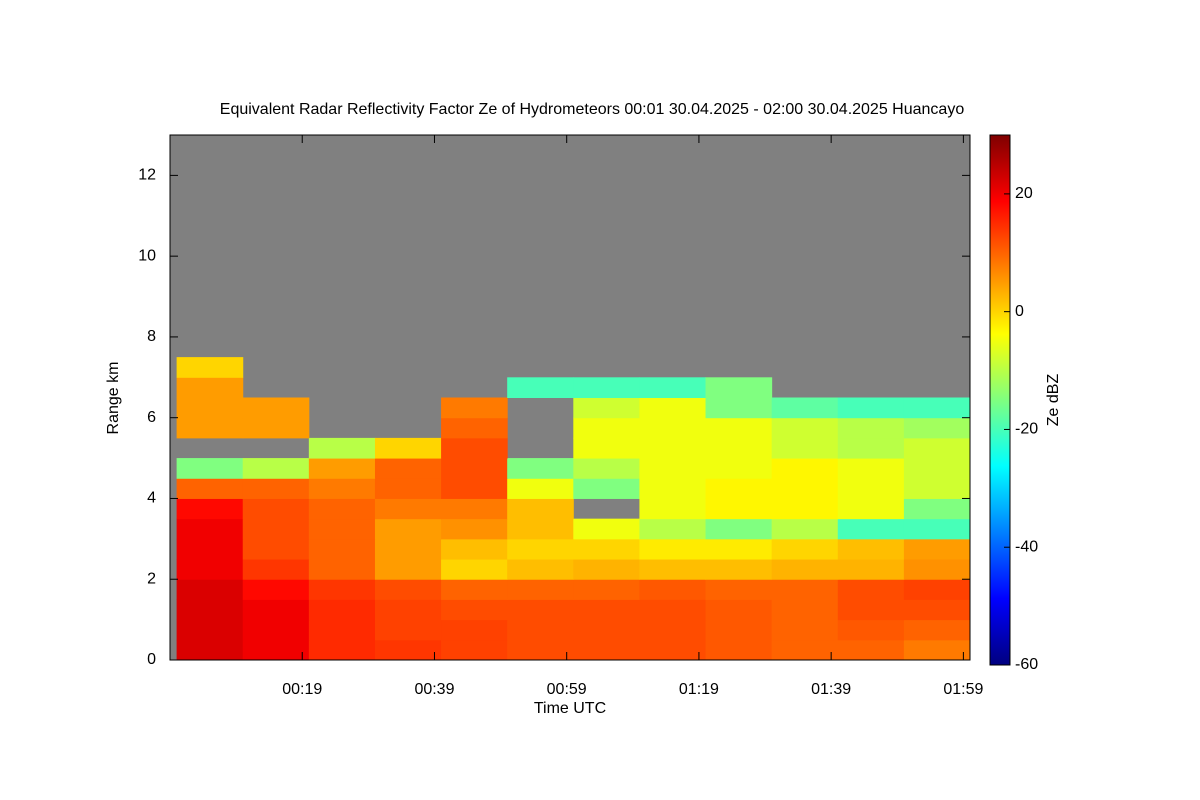  What do you see at coordinates (1026, 546) in the screenshot?
I see `colorbar-tick-label: -40` at bounding box center [1026, 546].